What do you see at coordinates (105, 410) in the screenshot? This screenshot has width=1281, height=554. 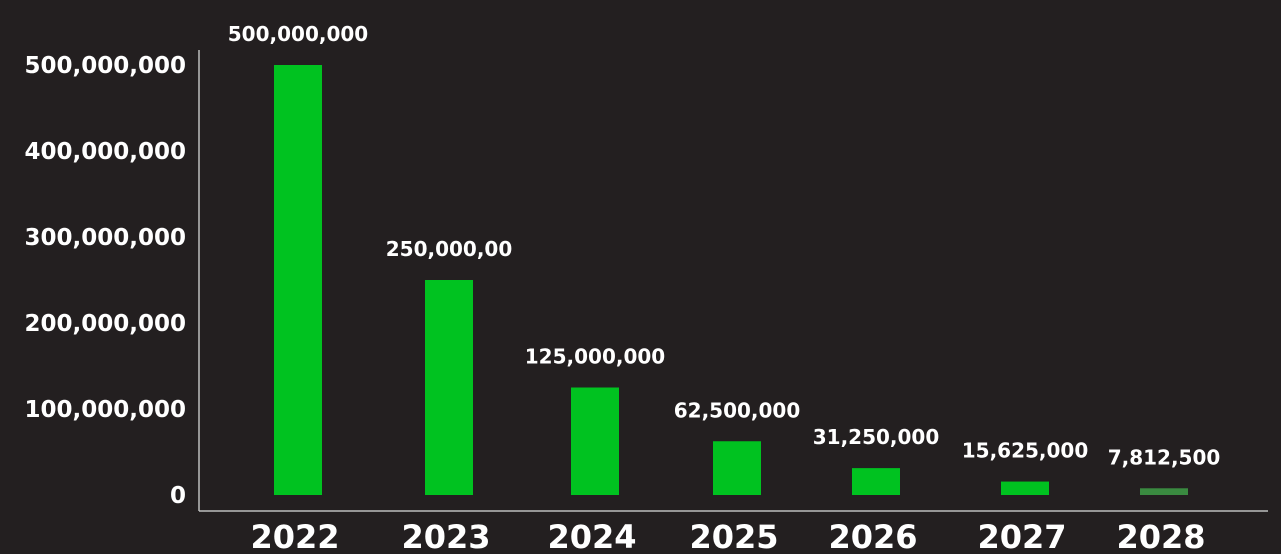 I see `y-tick-label: 100,000,000` at bounding box center [105, 410].